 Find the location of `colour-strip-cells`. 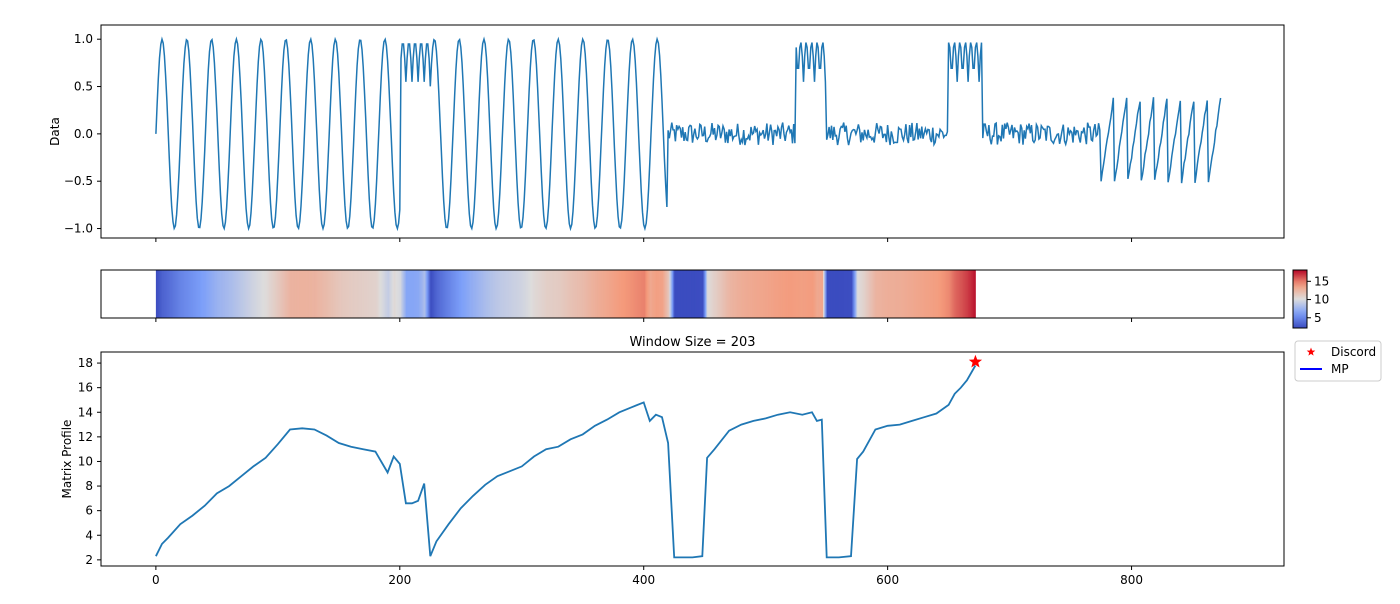

colour-strip-cells is located at coordinates (565, 294).